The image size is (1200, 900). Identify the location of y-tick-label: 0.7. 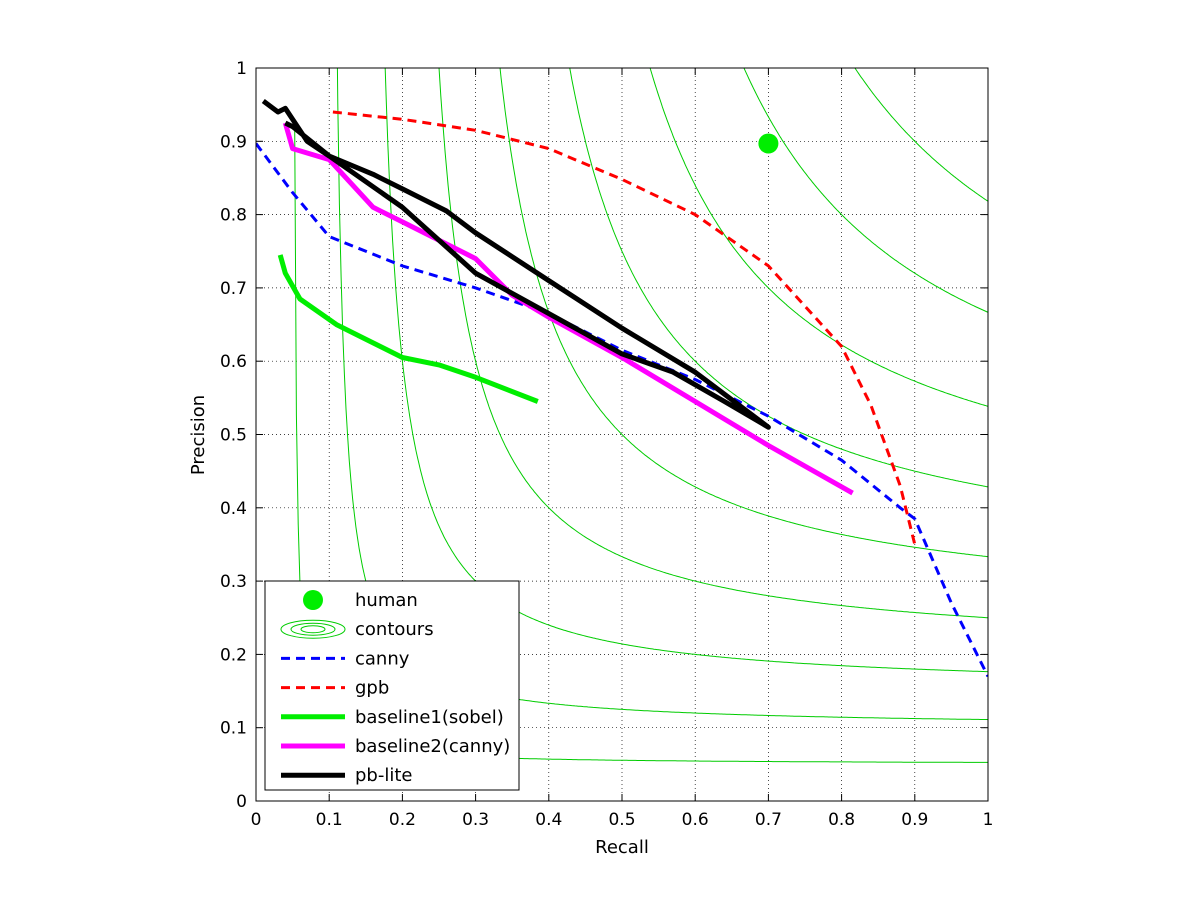
(233, 289).